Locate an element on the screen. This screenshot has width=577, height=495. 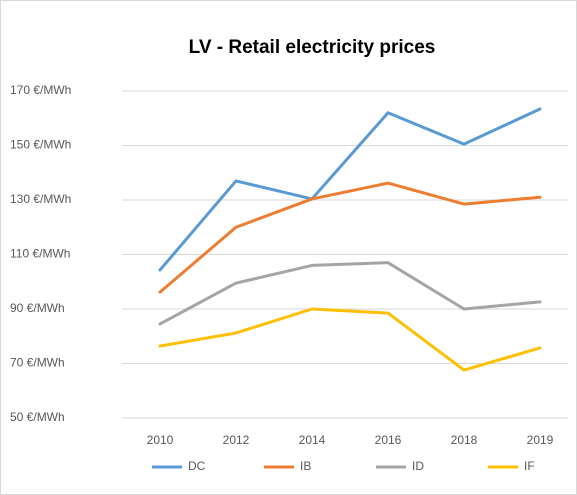
x-tick-label: 2019 is located at coordinates (540, 440).